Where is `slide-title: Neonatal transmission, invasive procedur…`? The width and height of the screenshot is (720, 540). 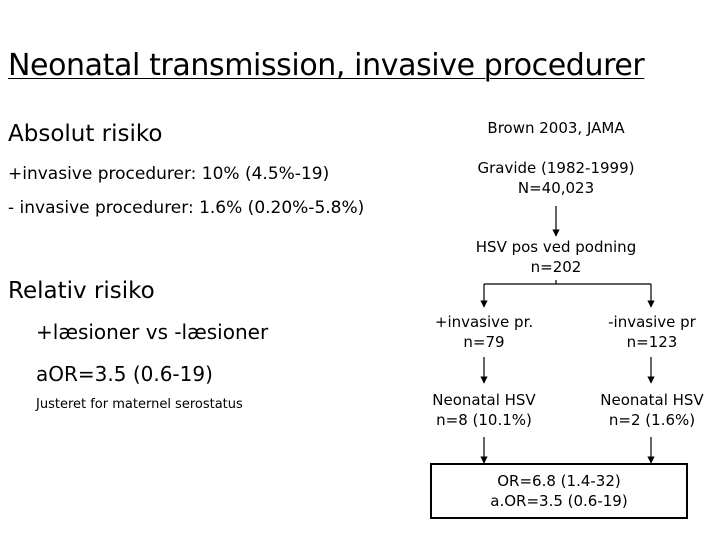 slide-title: Neonatal transmission, invasive procedur… is located at coordinates (326, 65).